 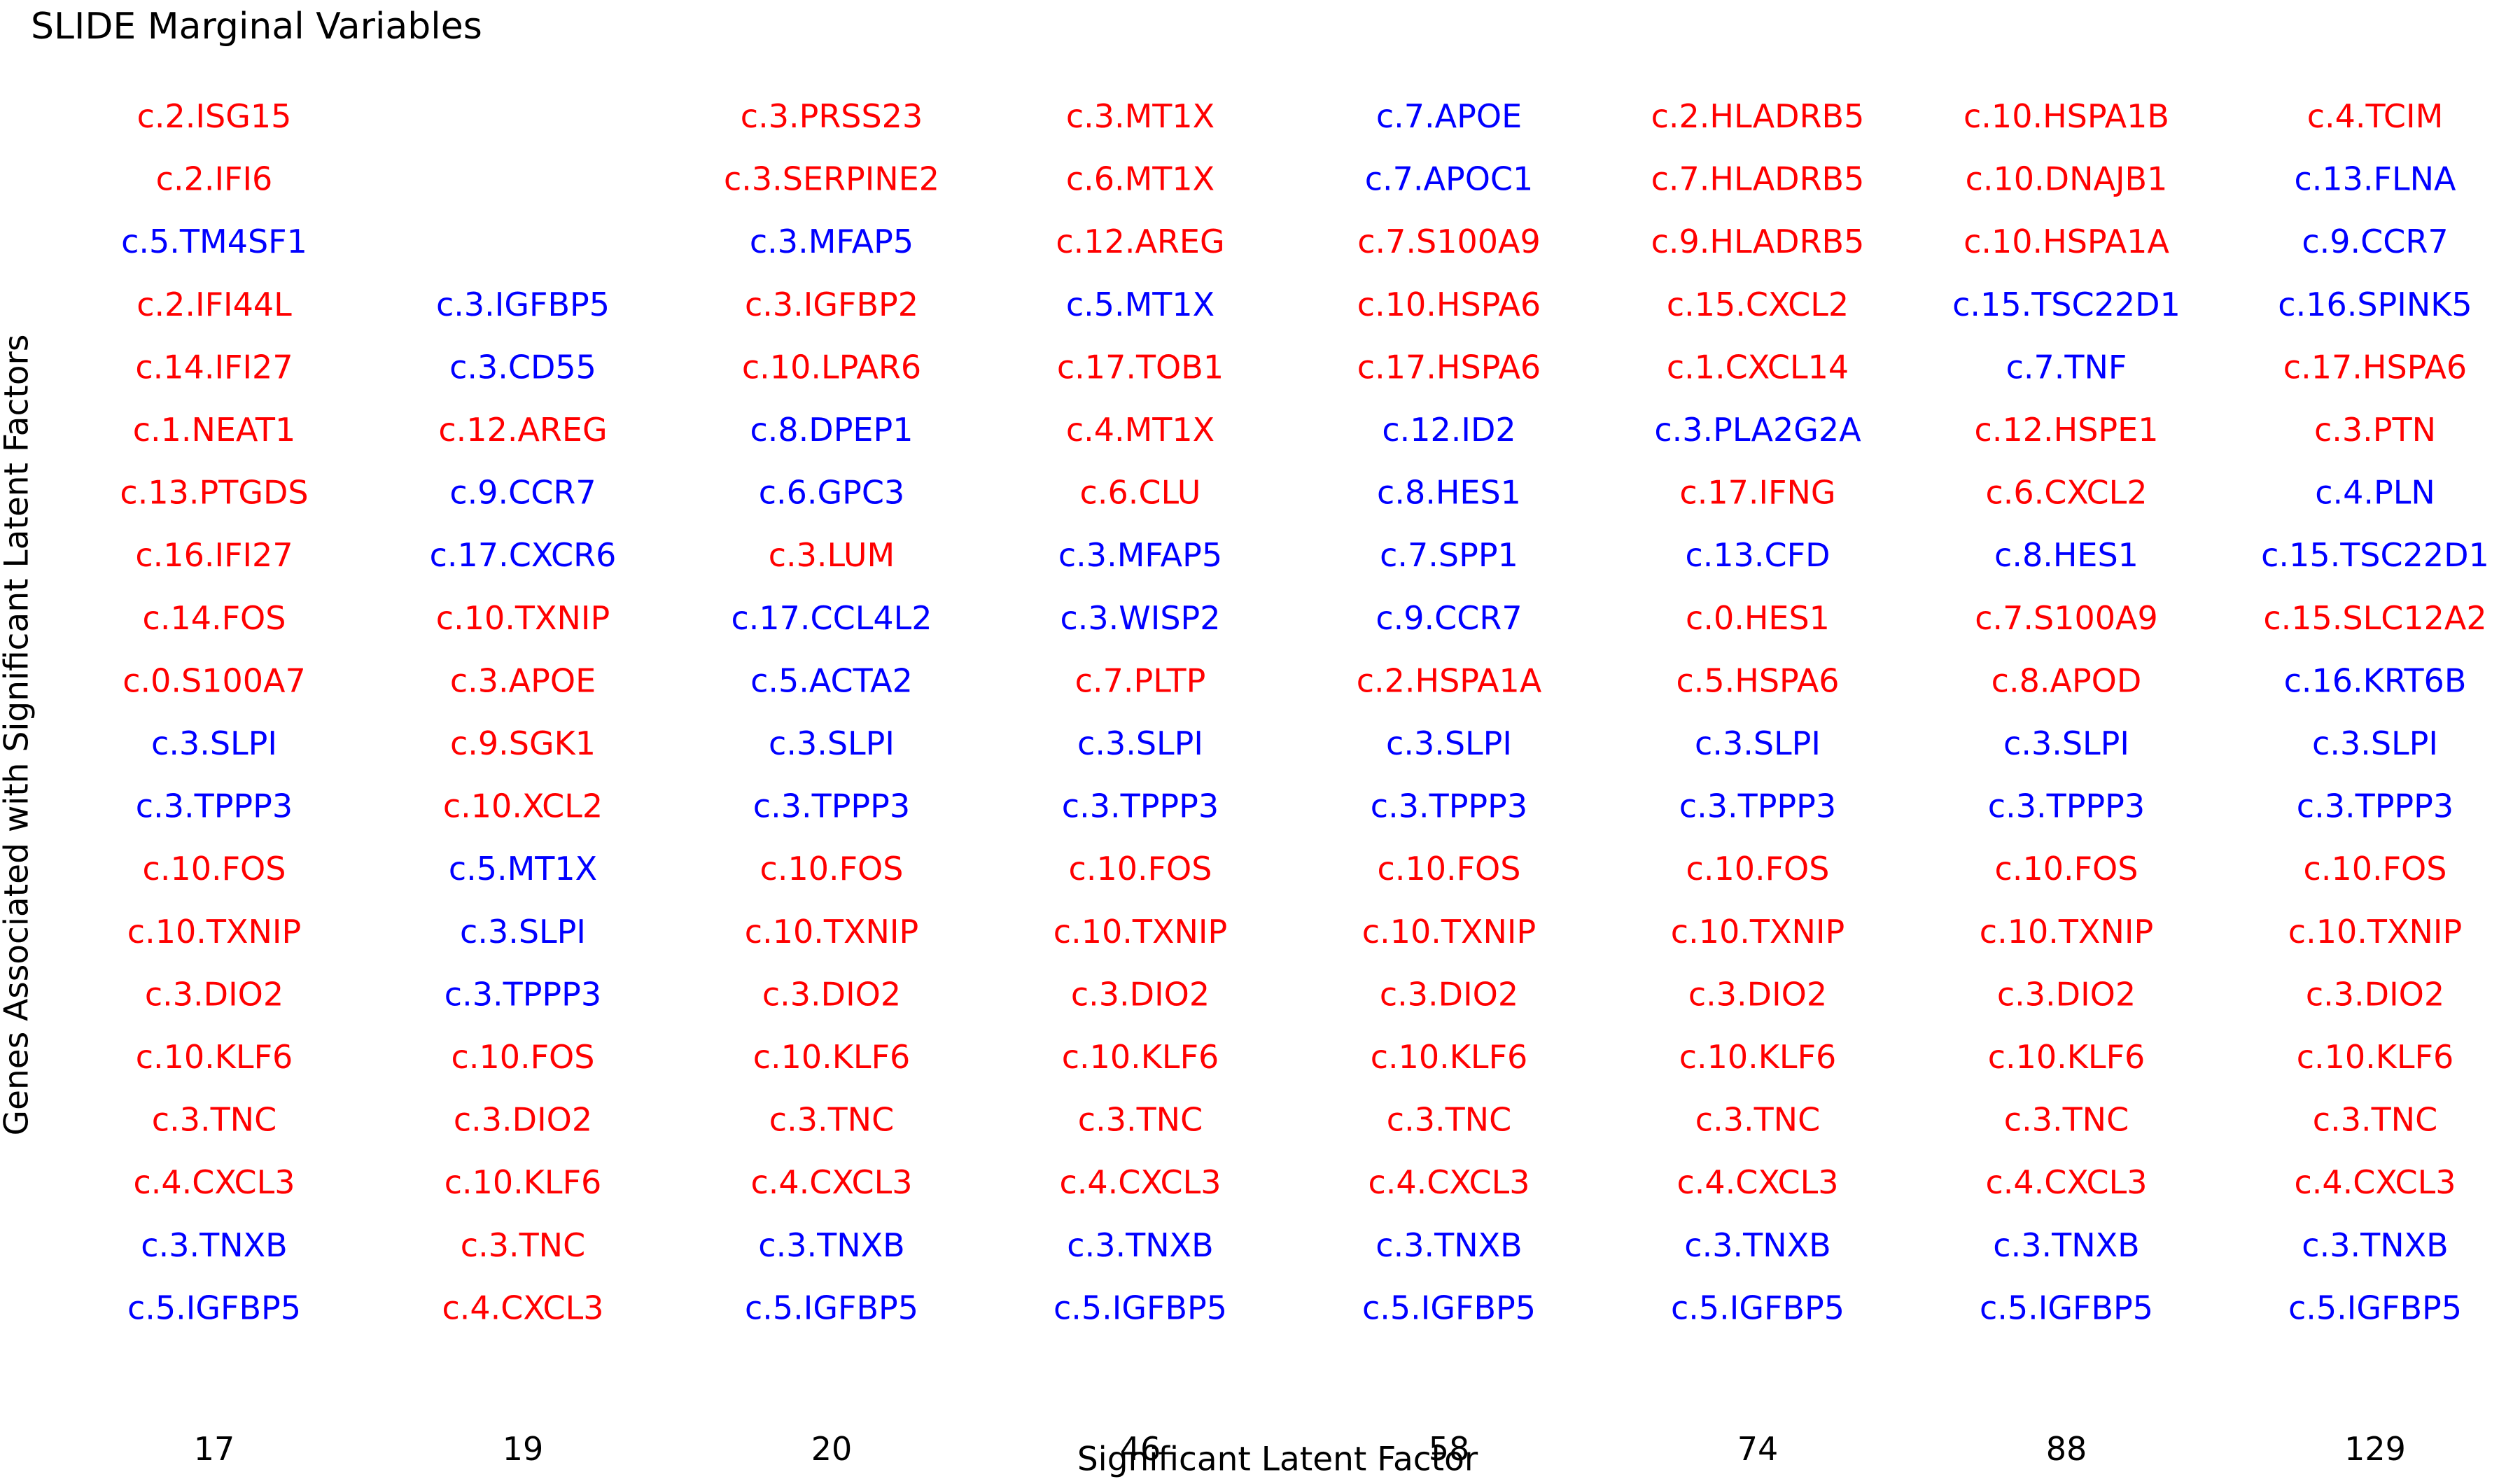 I want to click on gene-label: c.3.WISP2, so click(x=1140, y=618).